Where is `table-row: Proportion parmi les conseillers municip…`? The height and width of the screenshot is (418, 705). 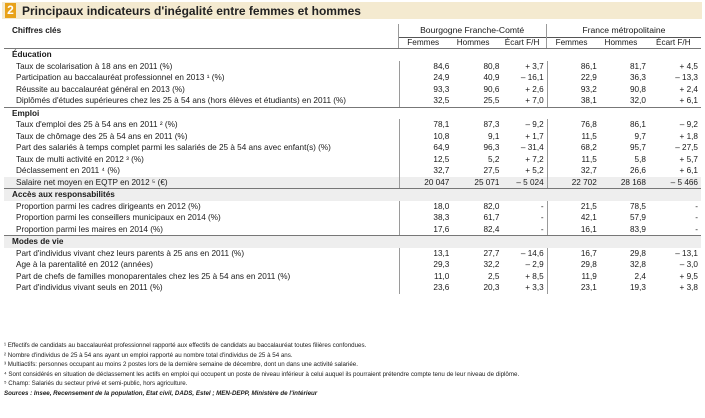
table-row: Proportion parmi les conseillers municip… is located at coordinates (352, 218).